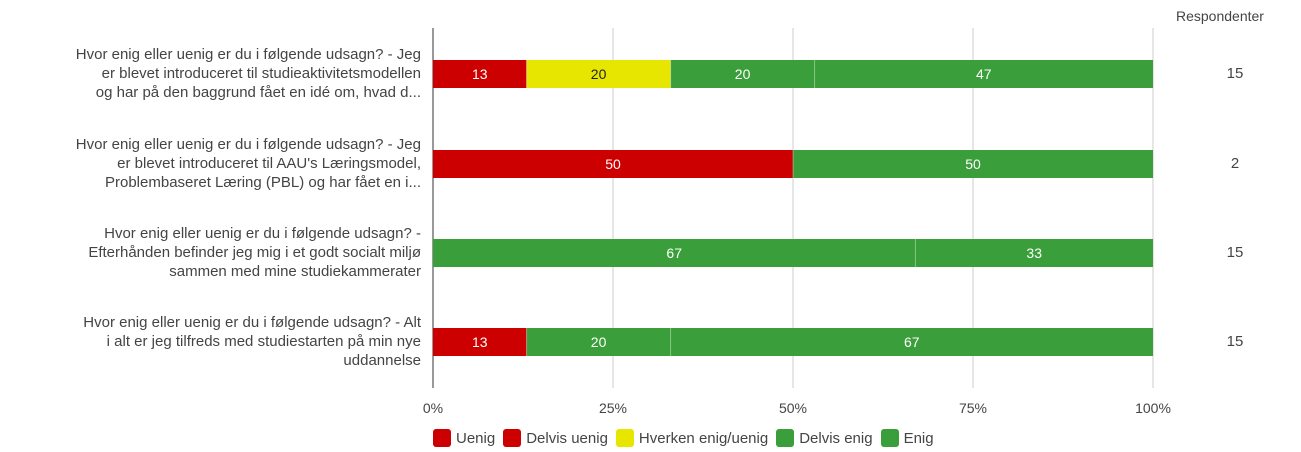  Describe the element at coordinates (382, 360) in the screenshot. I see `question-label-line: uddannelse` at that location.